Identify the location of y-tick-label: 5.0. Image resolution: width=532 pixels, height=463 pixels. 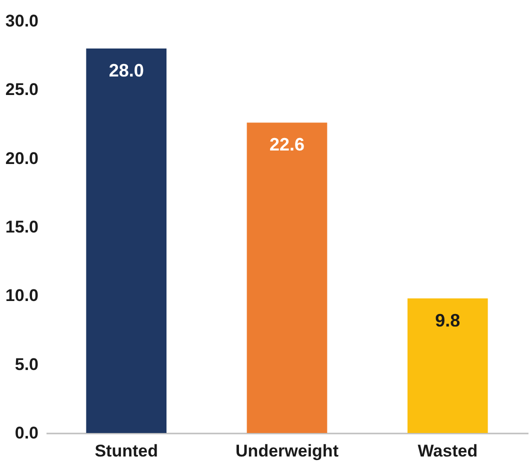
(26, 364).